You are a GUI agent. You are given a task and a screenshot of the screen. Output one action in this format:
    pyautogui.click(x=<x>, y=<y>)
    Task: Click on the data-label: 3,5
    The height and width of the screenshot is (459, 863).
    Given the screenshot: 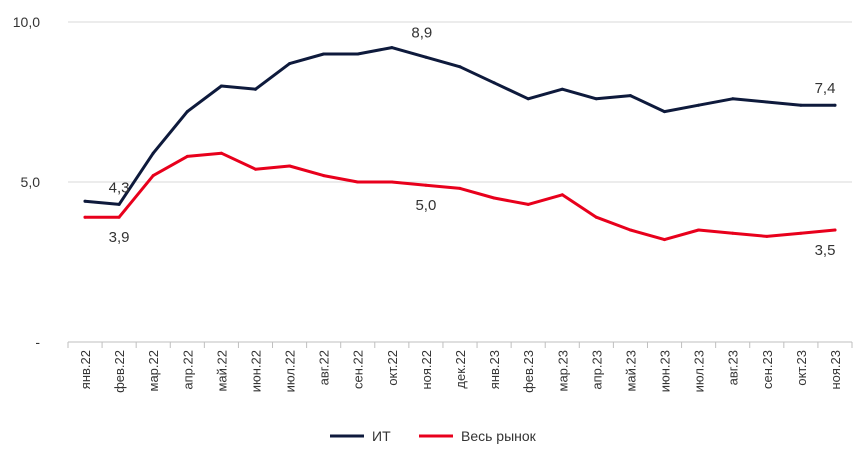 What is the action you would take?
    pyautogui.click(x=825, y=250)
    